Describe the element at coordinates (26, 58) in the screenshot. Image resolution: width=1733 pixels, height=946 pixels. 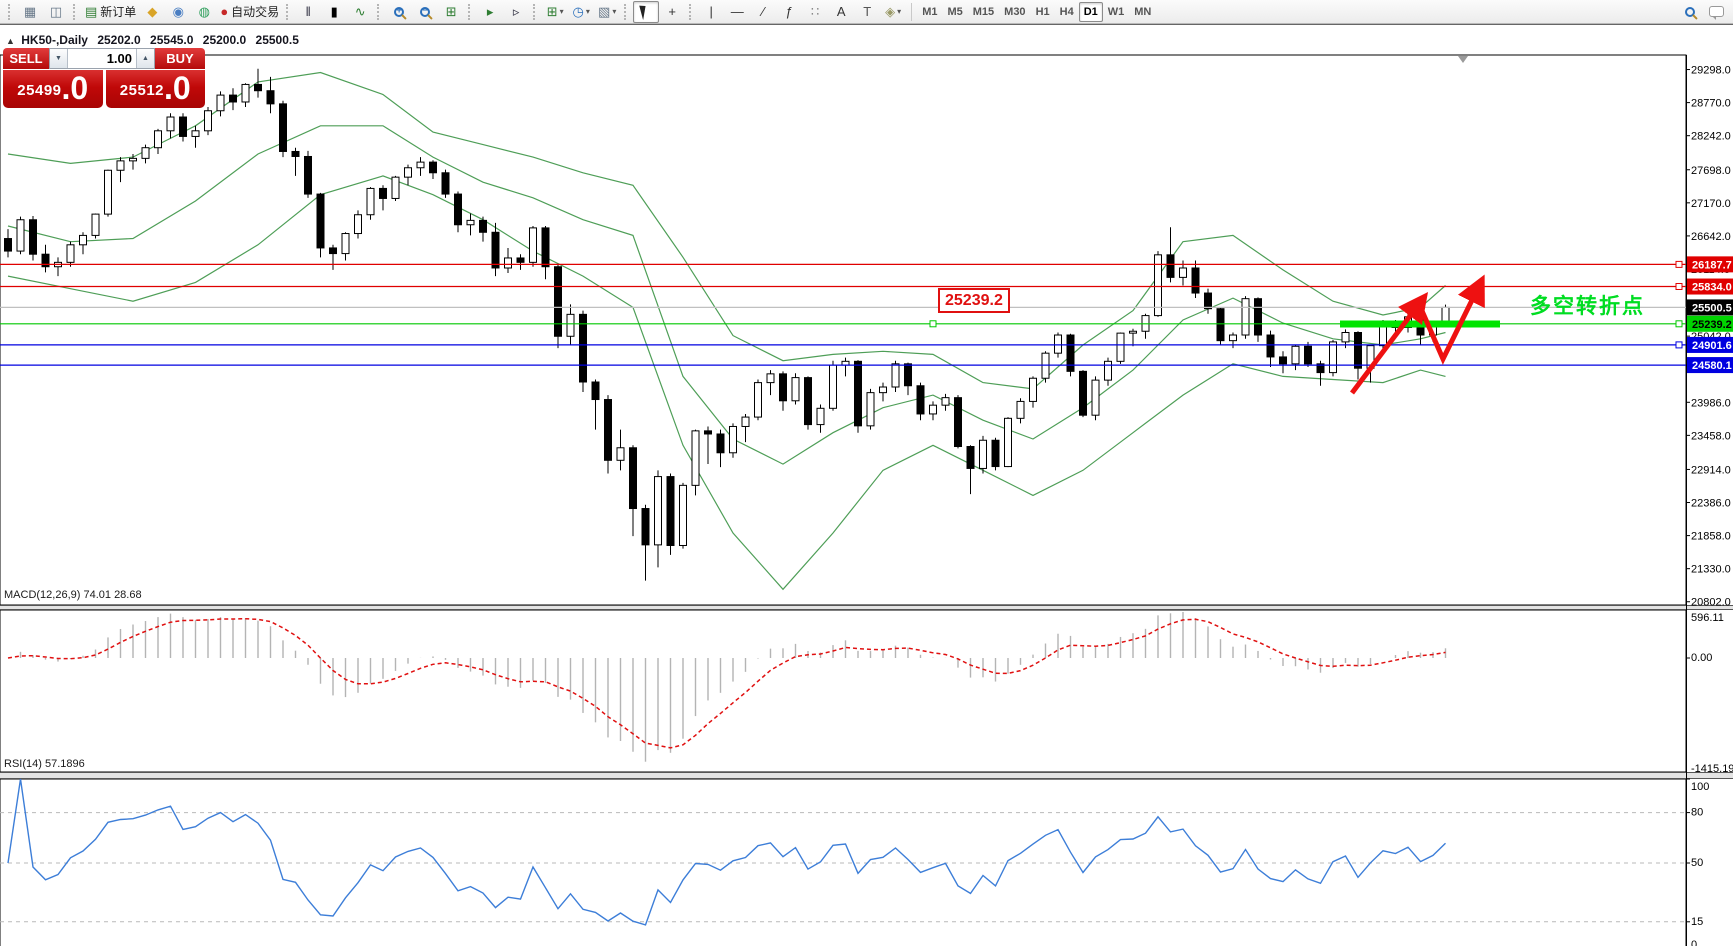
I see `sell-button: SELL` at that location.